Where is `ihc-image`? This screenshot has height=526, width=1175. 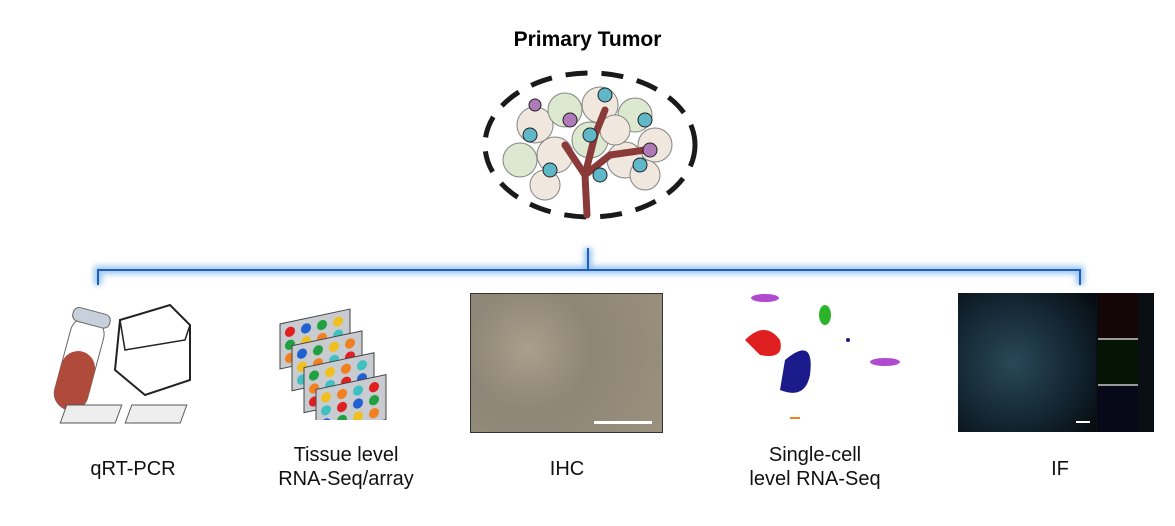
ihc-image is located at coordinates (566, 363).